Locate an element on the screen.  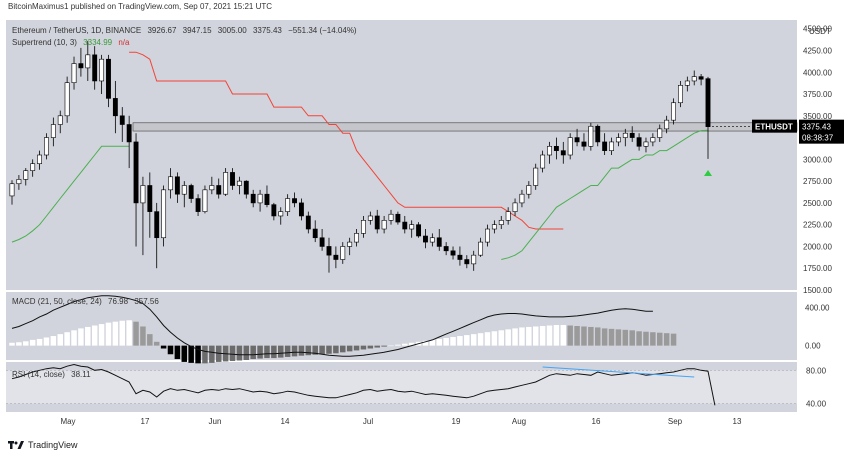
price-axis-tick: 2000.00 is located at coordinates (817, 246).